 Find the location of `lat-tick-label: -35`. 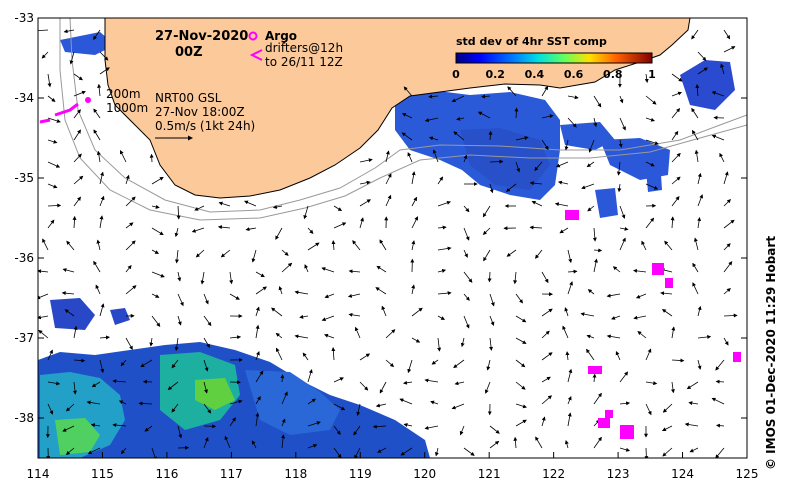

lat-tick-label: -35 is located at coordinates (24, 178).